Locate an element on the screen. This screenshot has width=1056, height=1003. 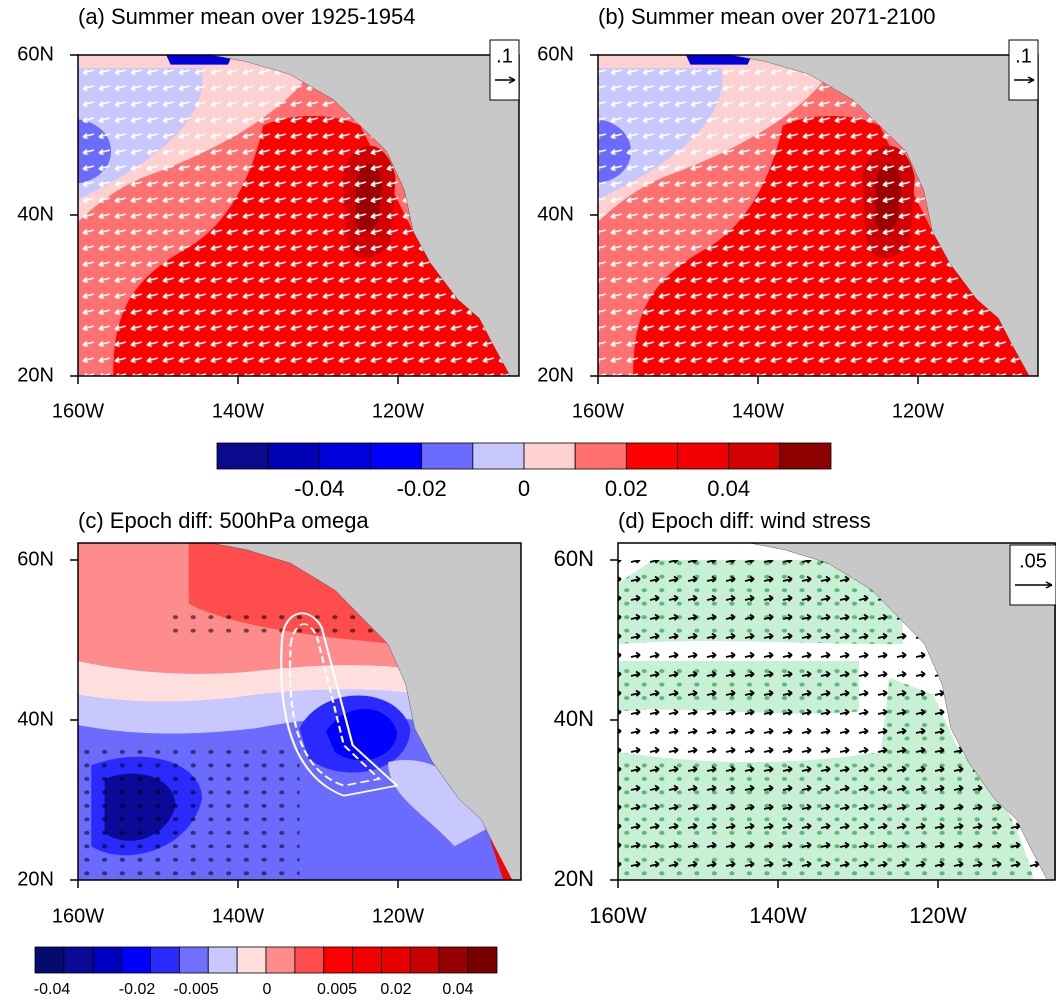
map-b is located at coordinates (818, 215).